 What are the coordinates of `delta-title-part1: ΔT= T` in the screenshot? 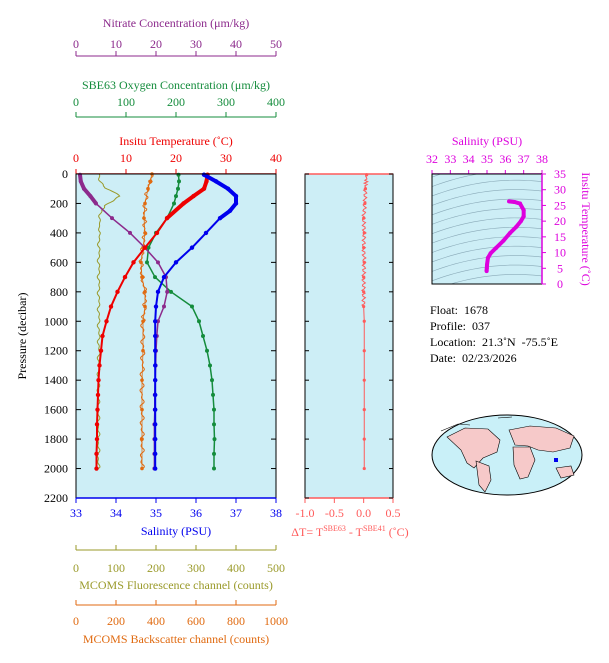 It's located at (307, 532).